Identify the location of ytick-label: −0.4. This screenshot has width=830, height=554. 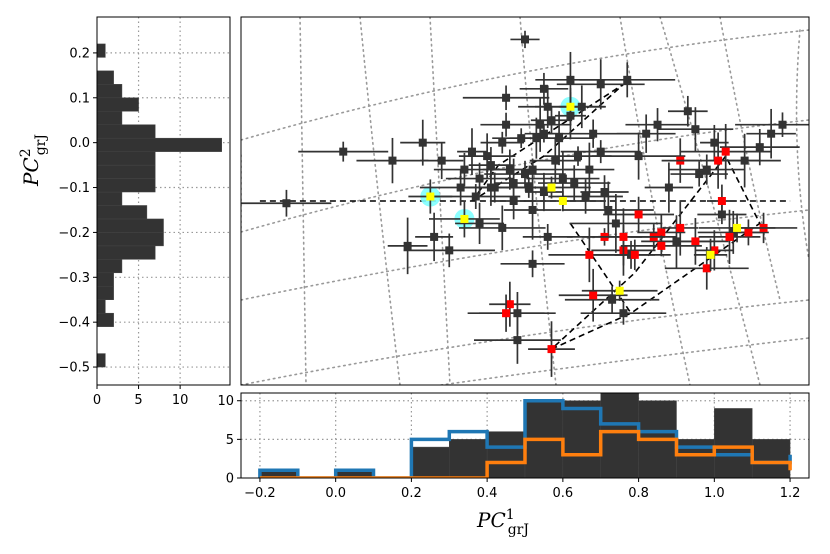
(74, 323).